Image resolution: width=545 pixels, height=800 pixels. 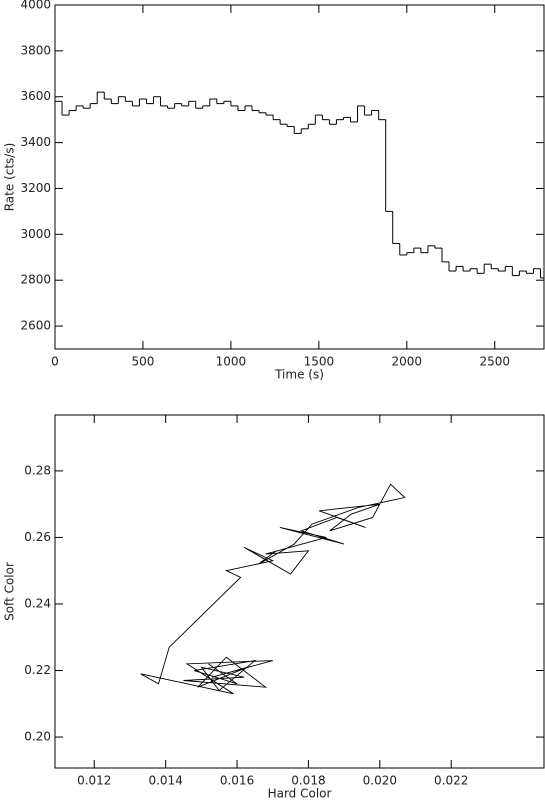 I want to click on y-tick-label: 3800, so click(x=35, y=50).